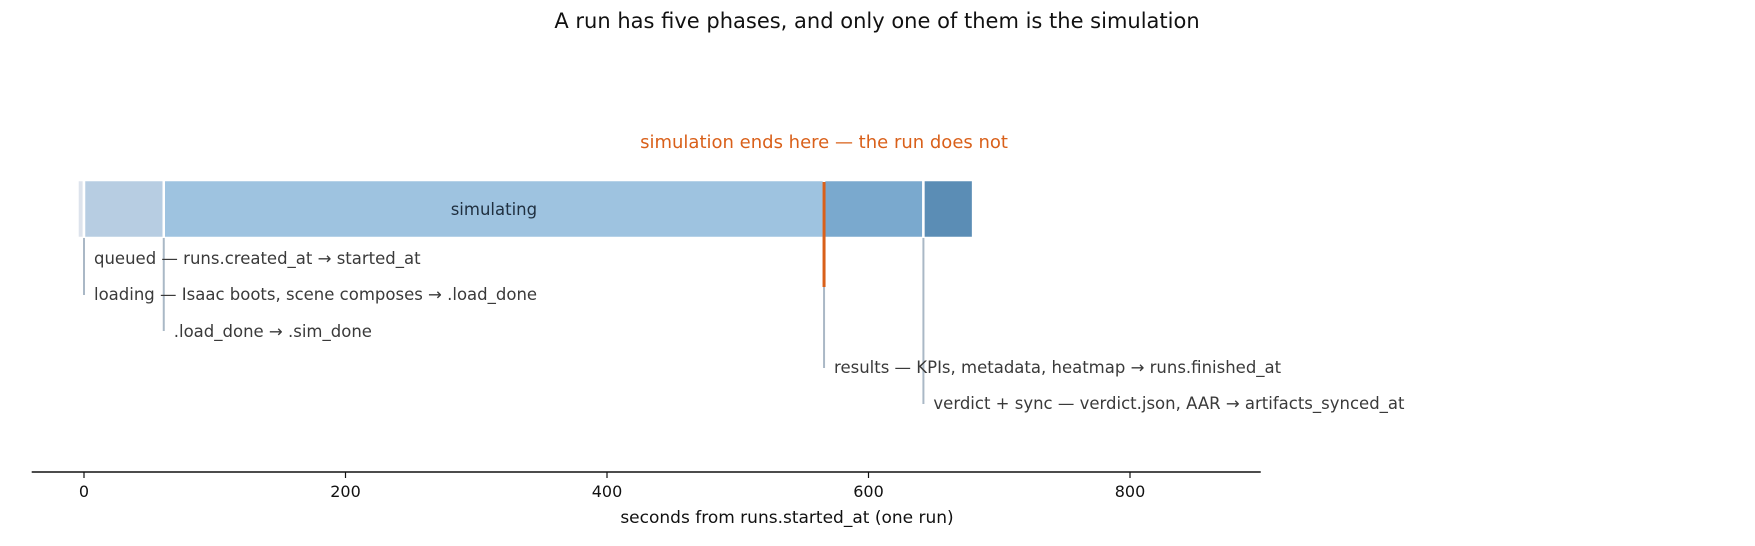  Describe the element at coordinates (868, 491) in the screenshot. I see `x-tick-label-600: 600` at that location.